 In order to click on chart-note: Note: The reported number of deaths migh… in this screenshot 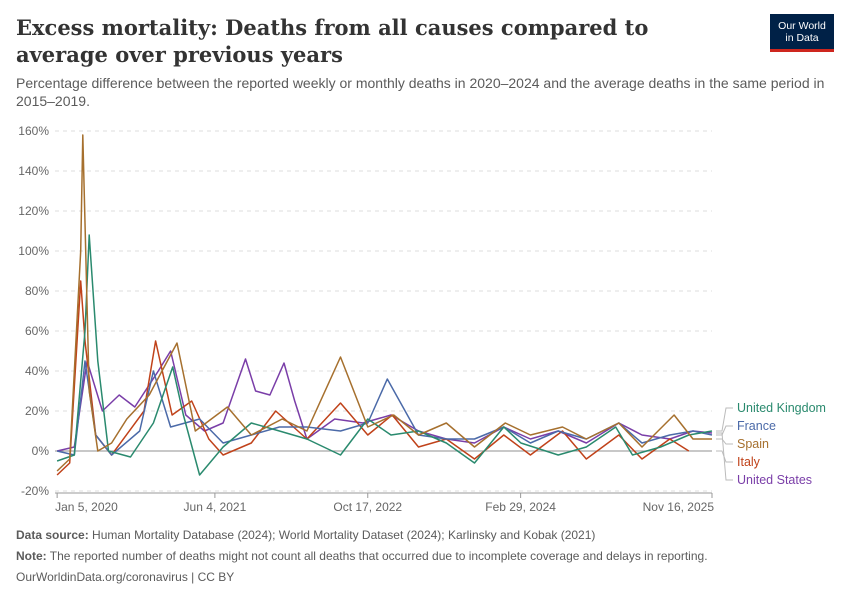, I will do `click(362, 556)`.